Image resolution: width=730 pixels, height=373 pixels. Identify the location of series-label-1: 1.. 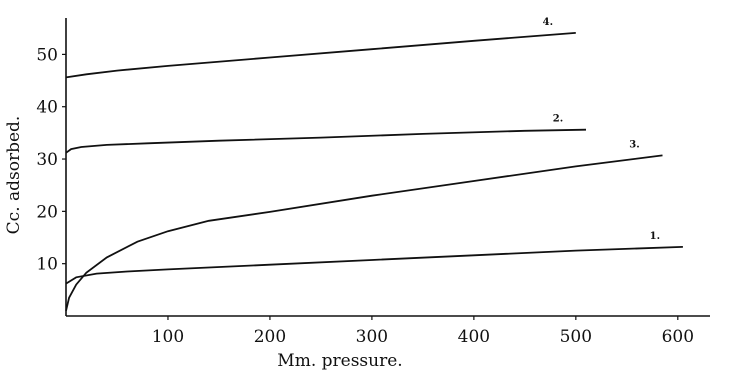
(655, 236).